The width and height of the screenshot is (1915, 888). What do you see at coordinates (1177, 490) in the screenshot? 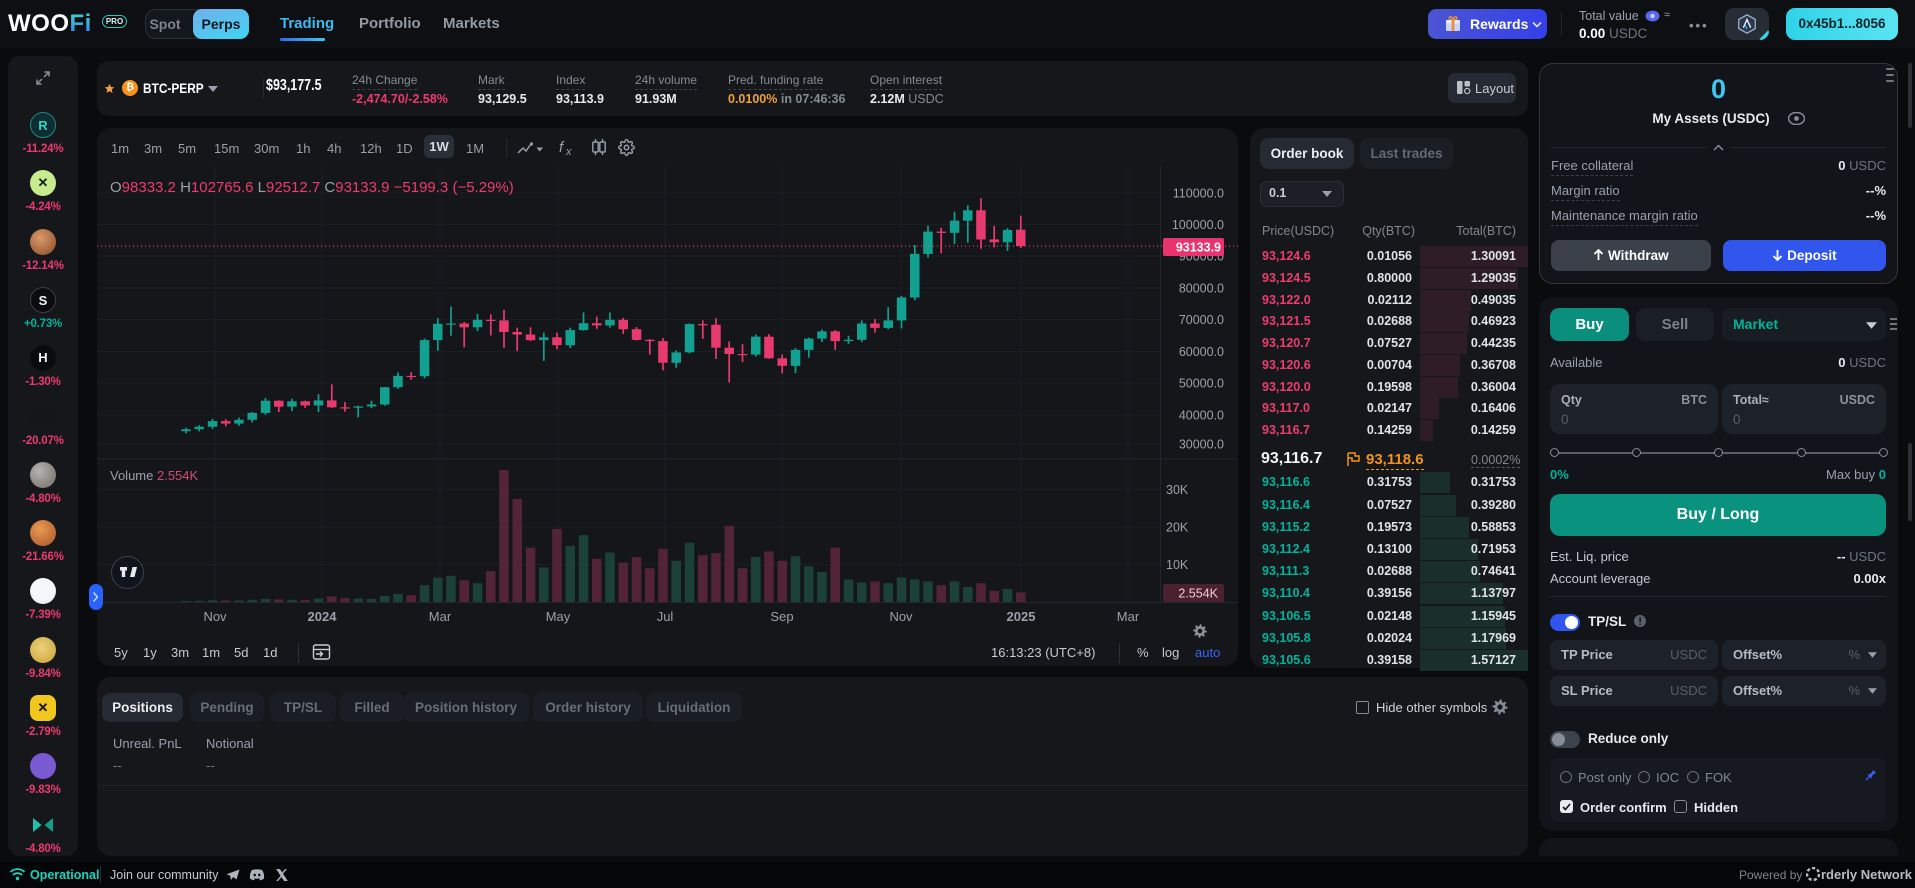
I see `svg-text: 30K` at bounding box center [1177, 490].